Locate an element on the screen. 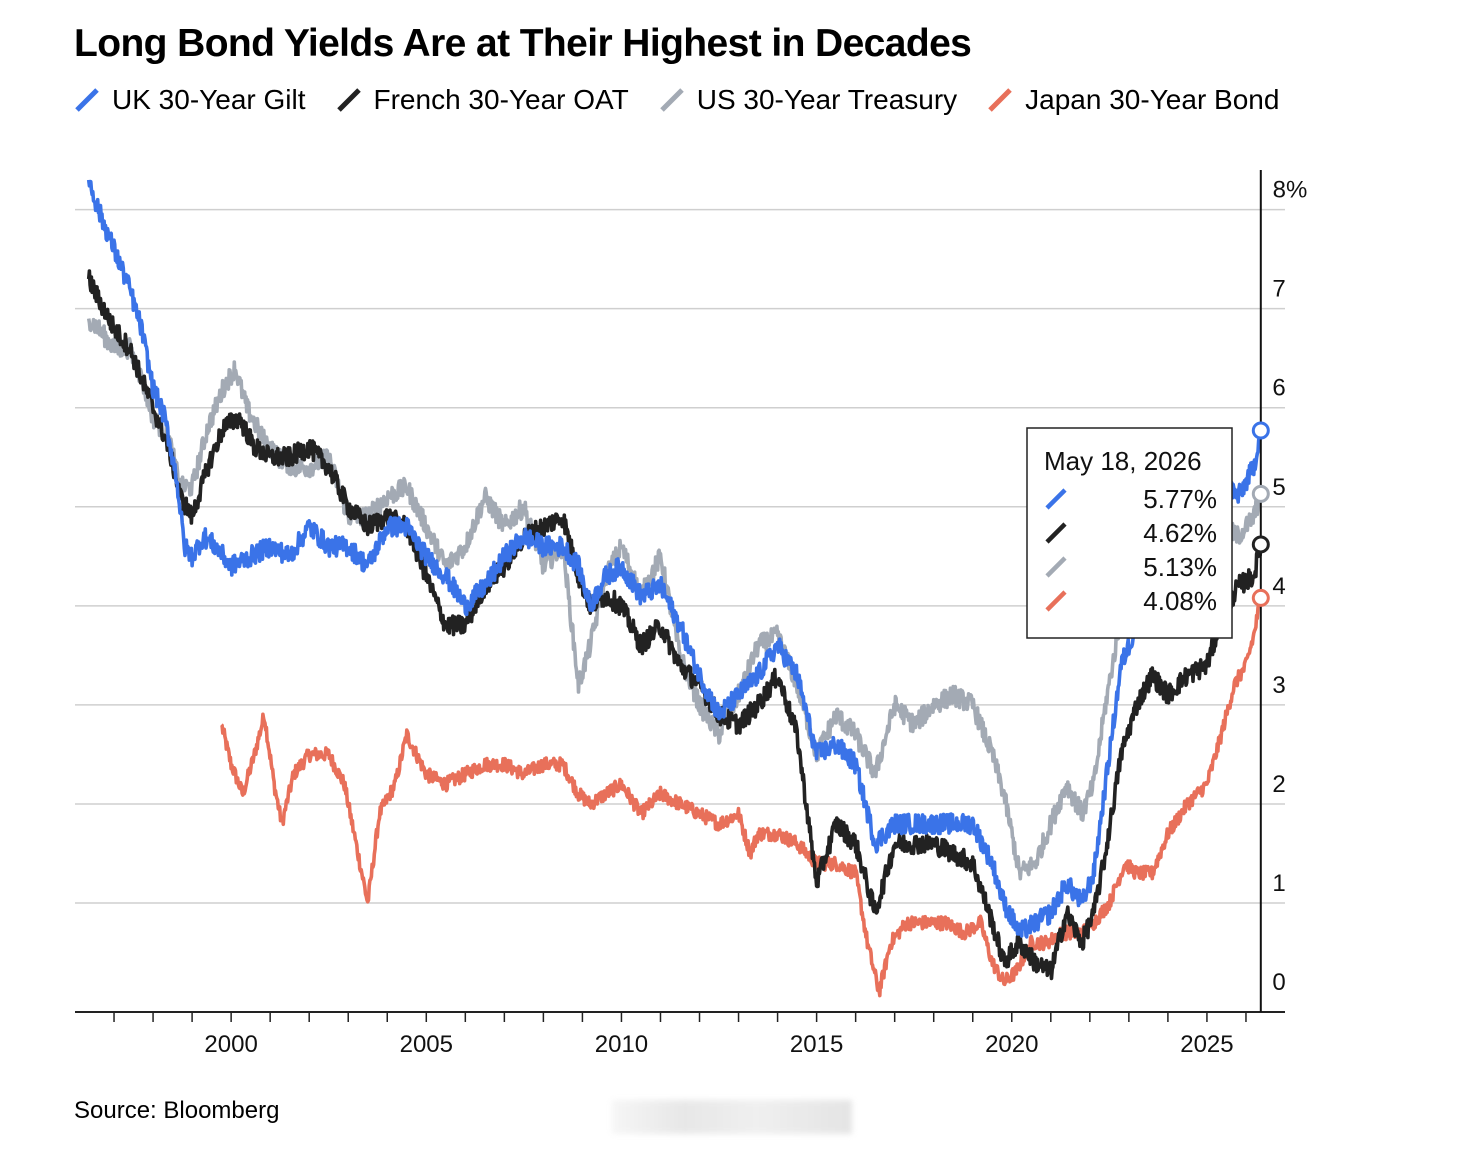 The height and width of the screenshot is (1150, 1462). tooltip-swatch-uk is located at coordinates (1056, 499).